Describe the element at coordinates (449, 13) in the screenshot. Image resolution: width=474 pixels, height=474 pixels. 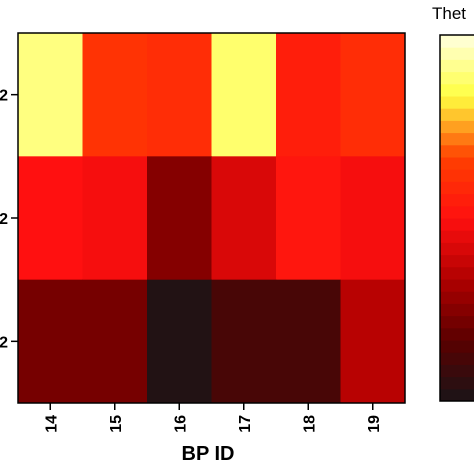
I see `colorbar-title: Thet` at that location.